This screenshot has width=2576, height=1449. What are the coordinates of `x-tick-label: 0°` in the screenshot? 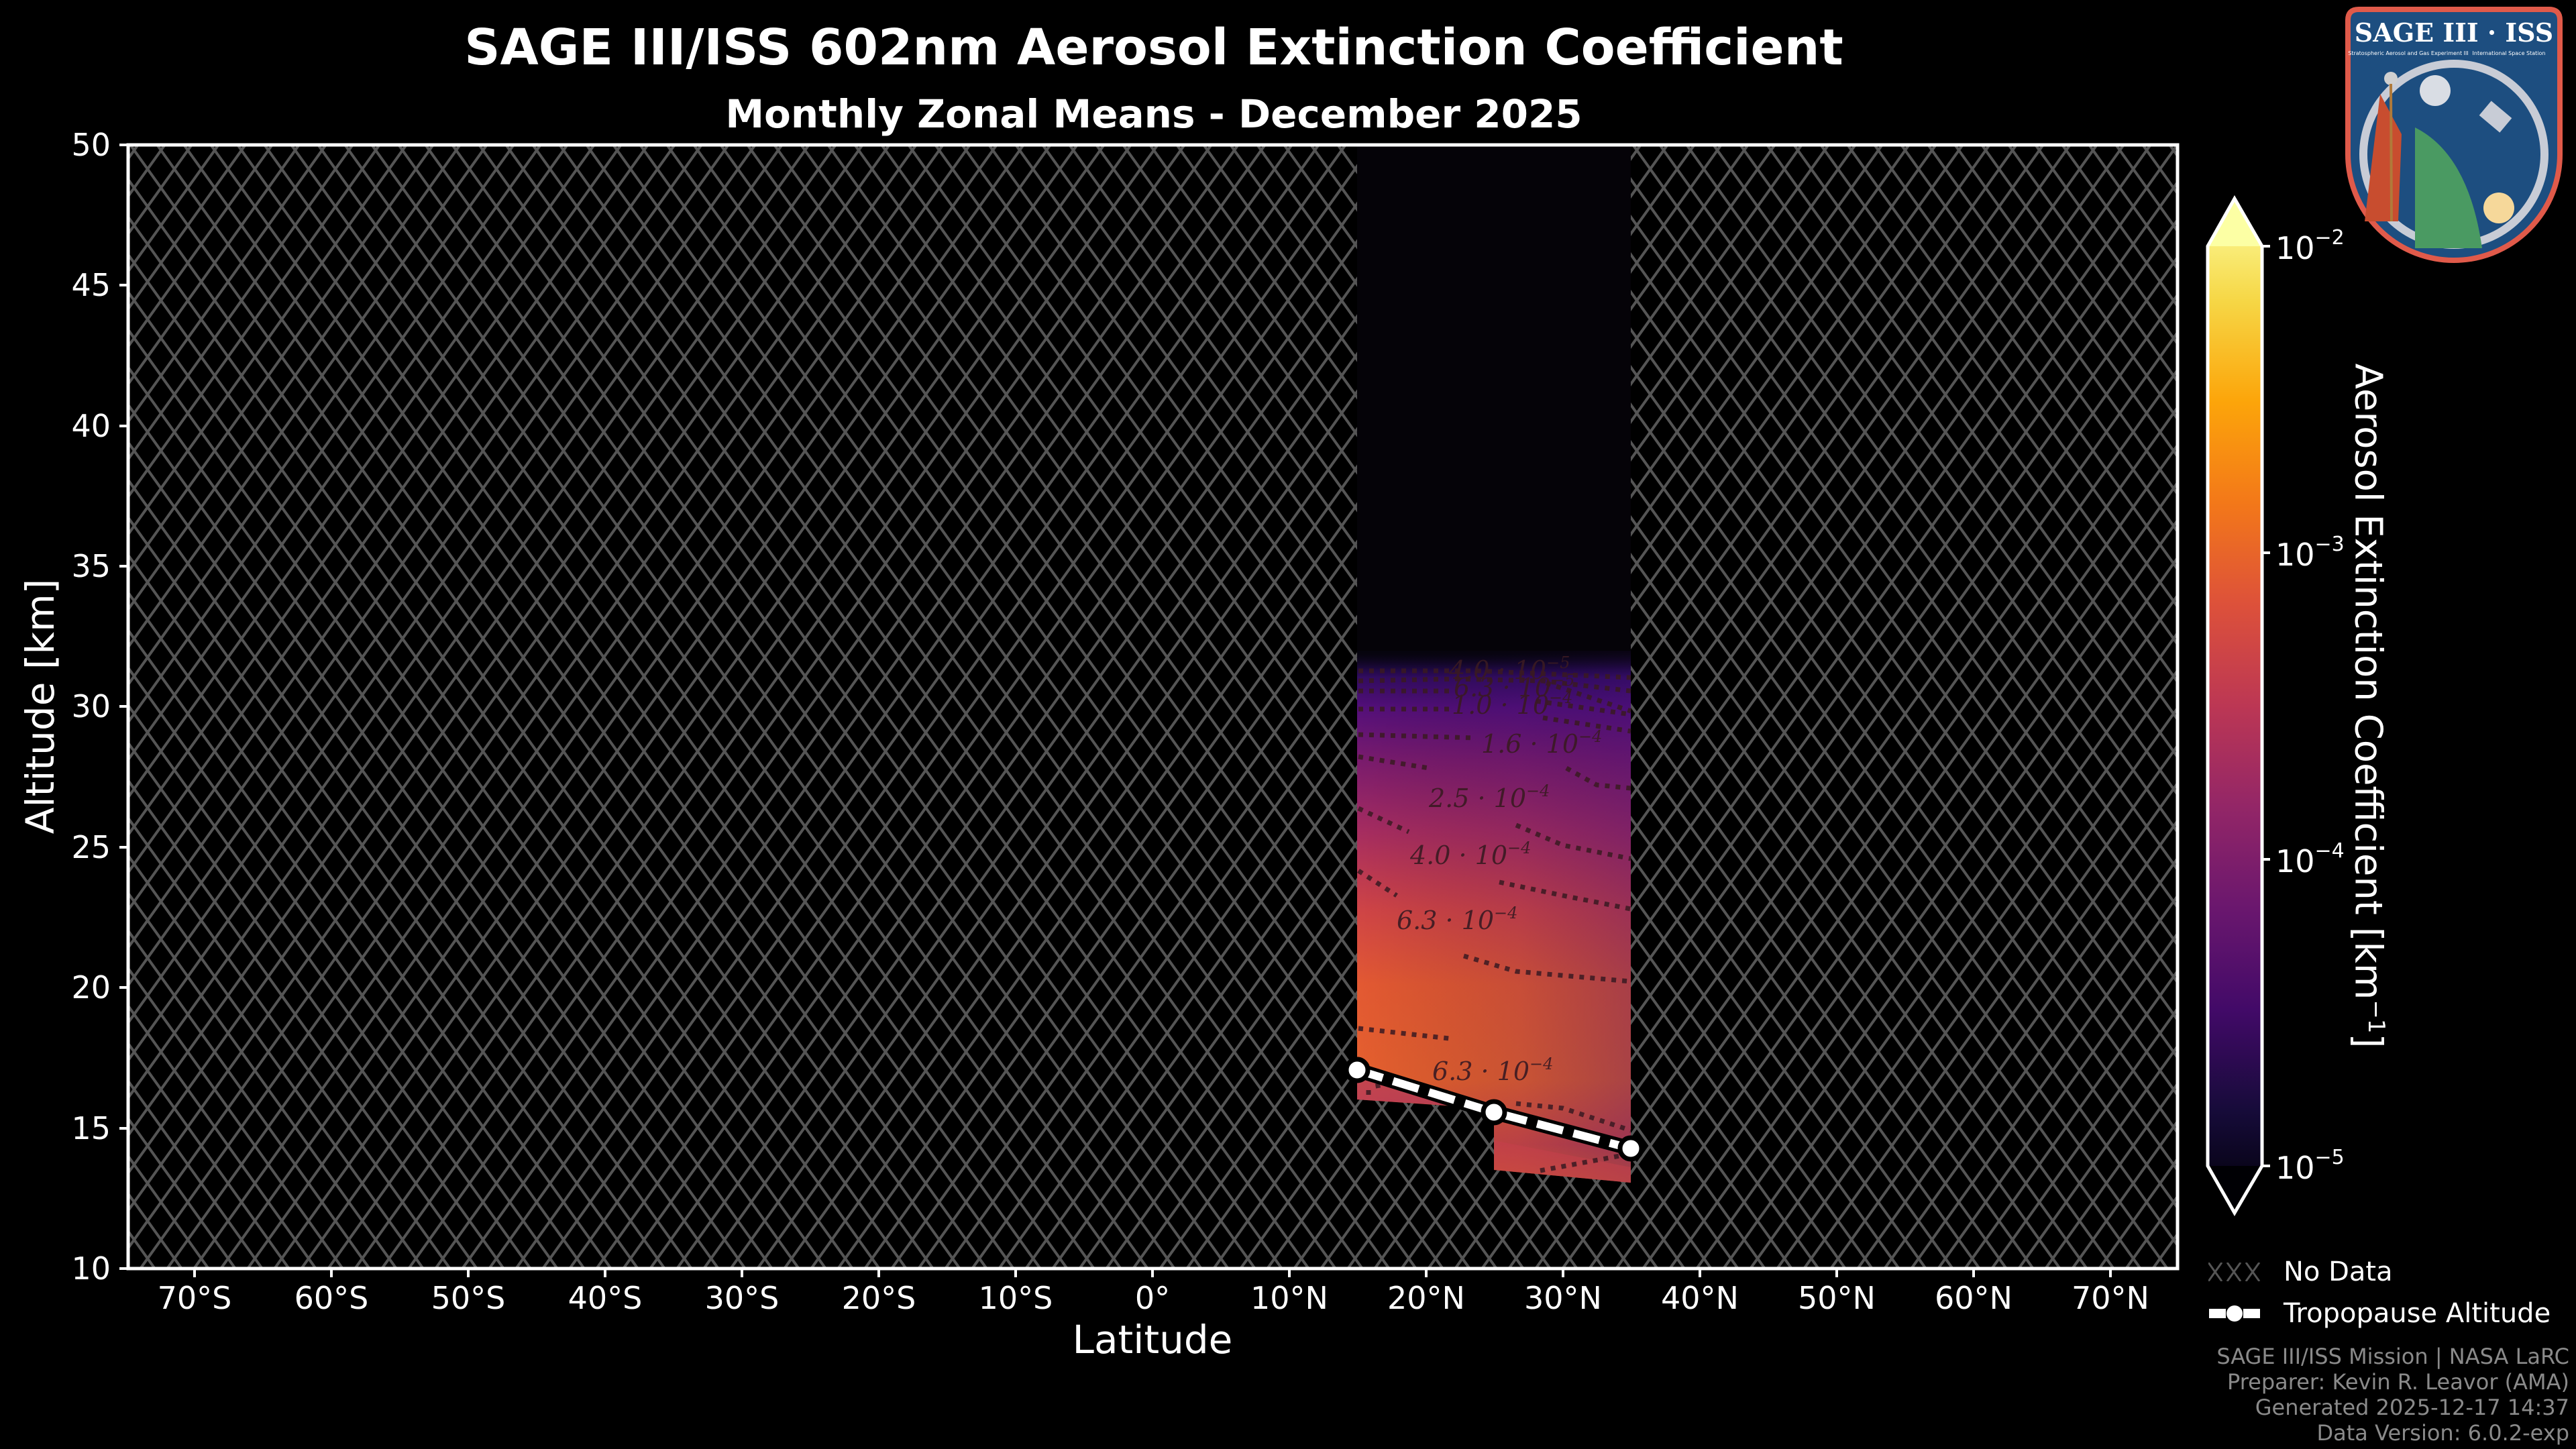 It's located at (1152, 1298).